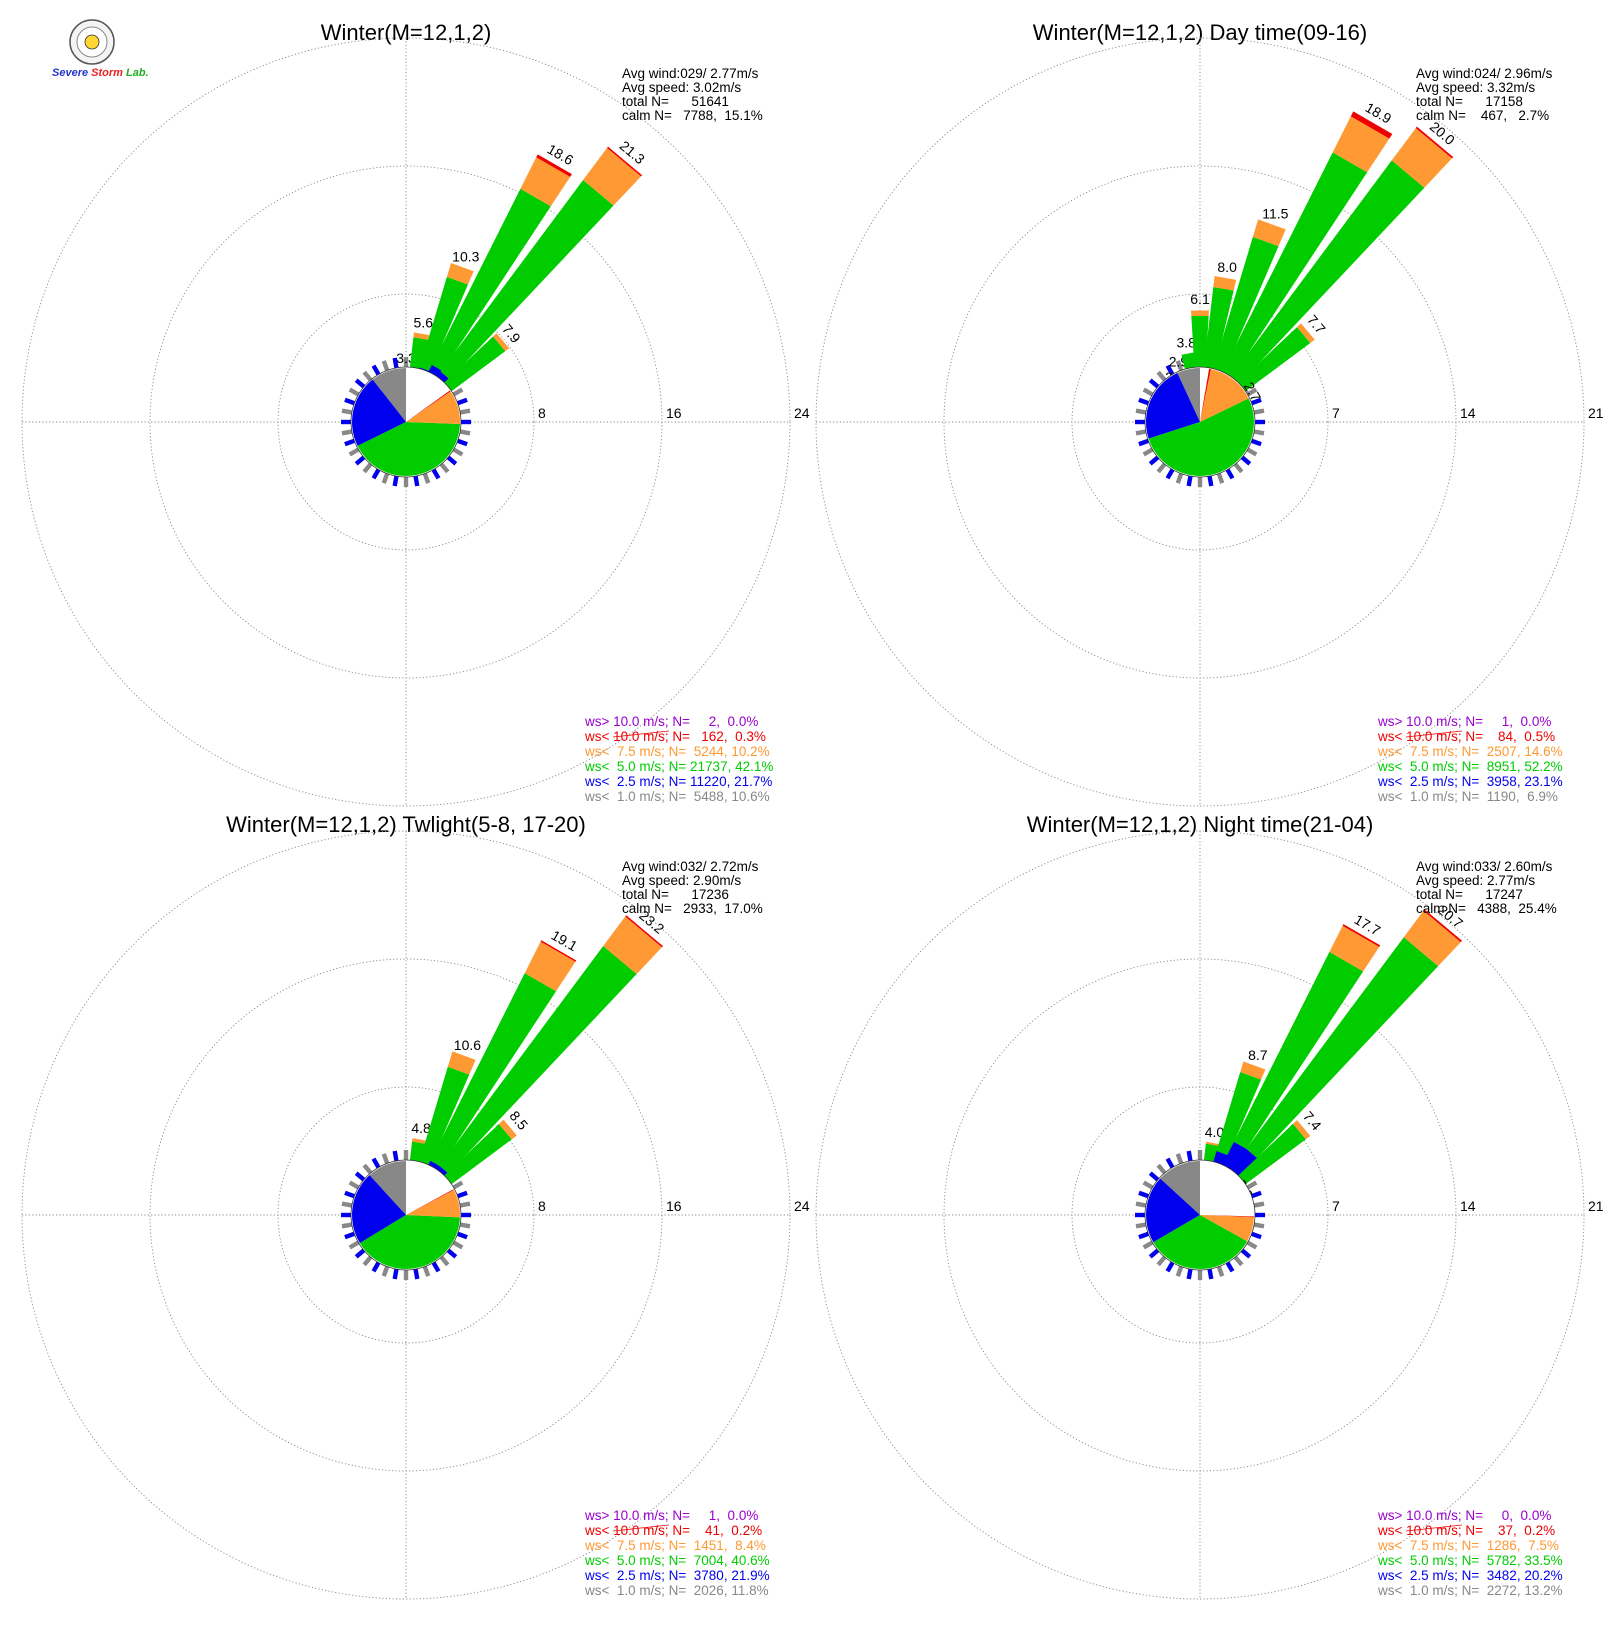 The height and width of the screenshot is (1640, 1620). What do you see at coordinates (675, 894) in the screenshot?
I see `stat-line: total N= 17236` at bounding box center [675, 894].